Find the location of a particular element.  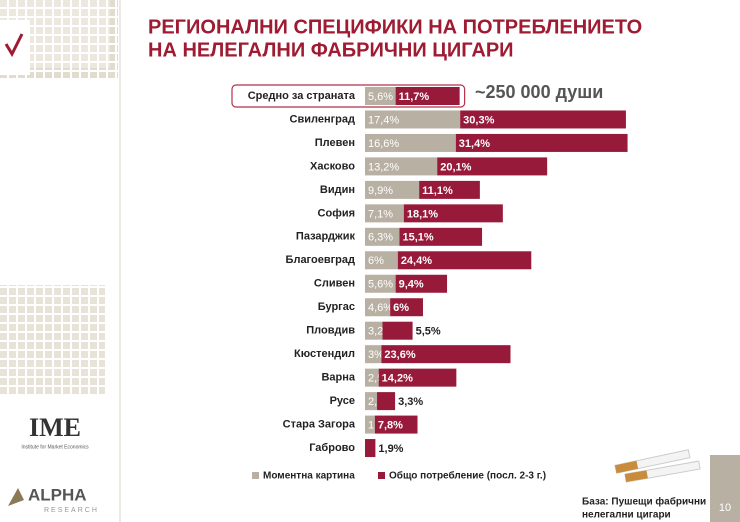

category-label: Благоевград is located at coordinates (320, 260).